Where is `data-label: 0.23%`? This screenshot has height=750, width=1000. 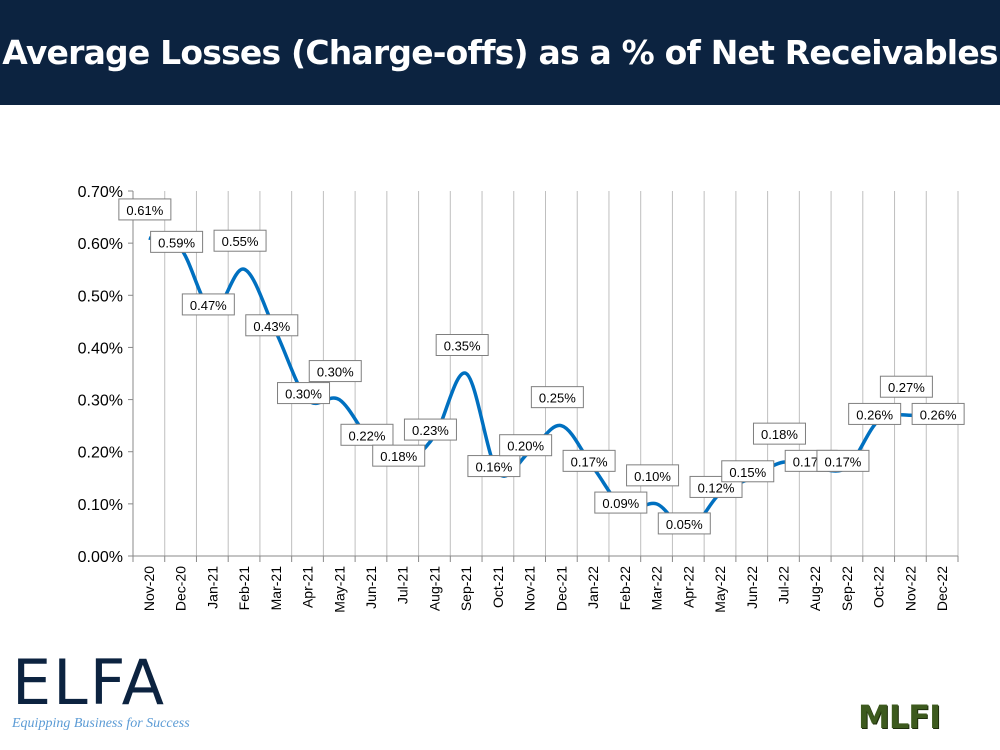
data-label: 0.23% is located at coordinates (430, 430).